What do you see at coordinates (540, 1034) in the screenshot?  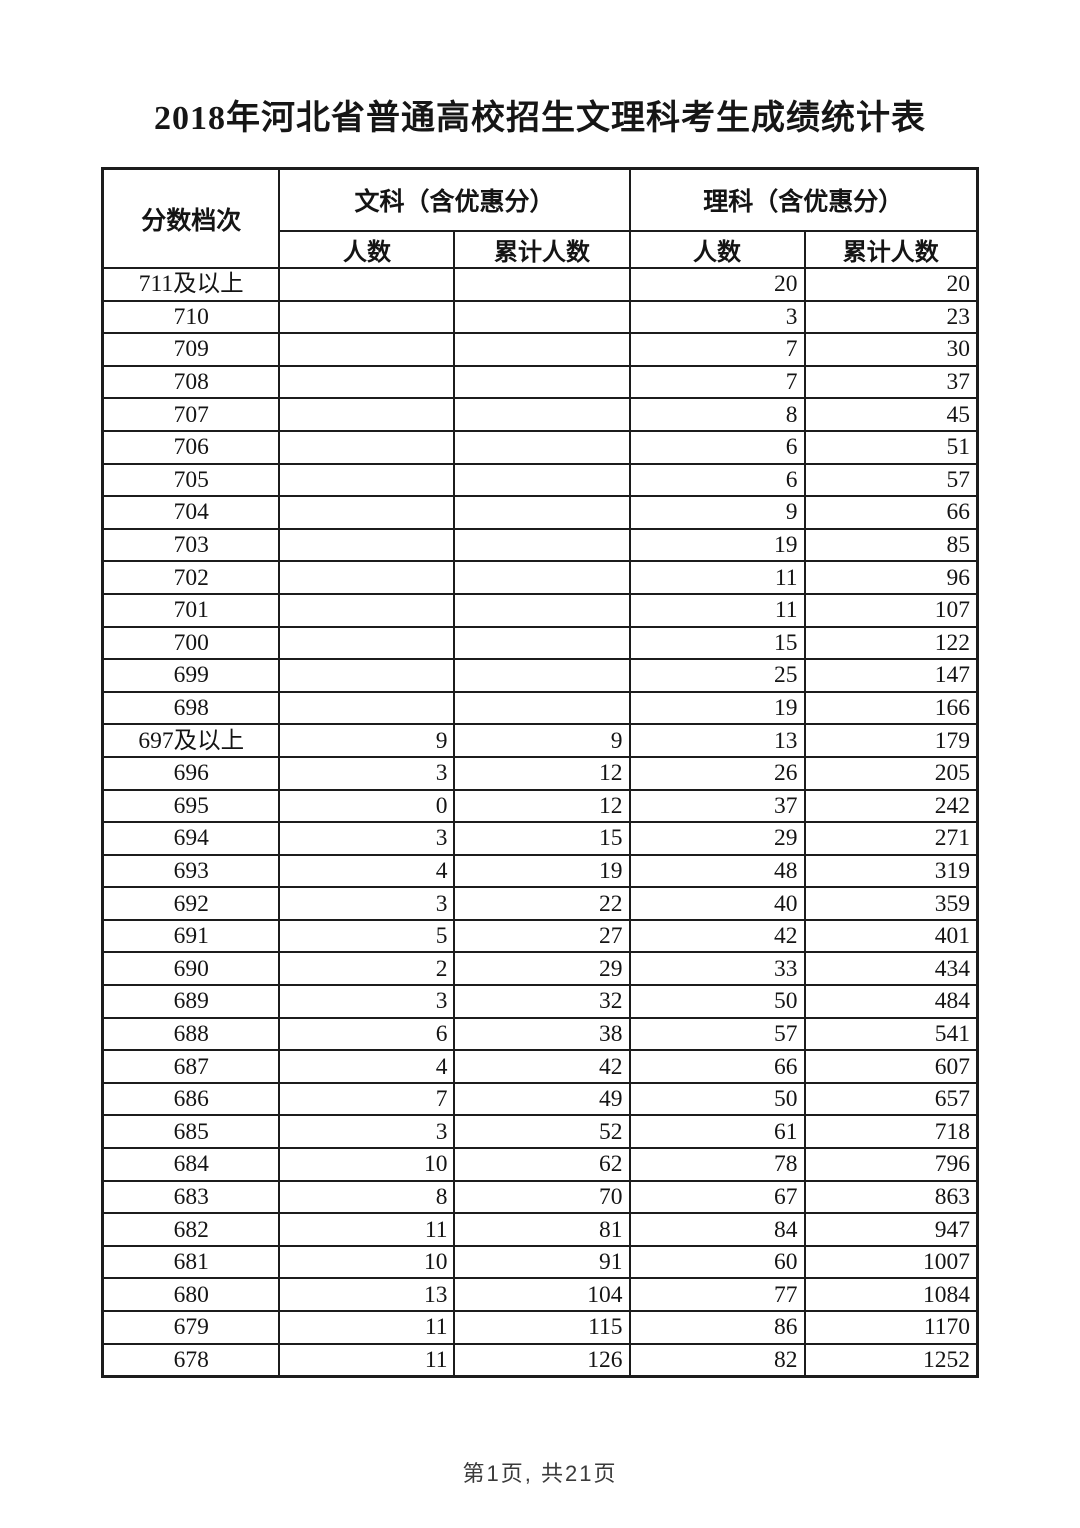 I see `table-row: 688 6 38 57 541` at bounding box center [540, 1034].